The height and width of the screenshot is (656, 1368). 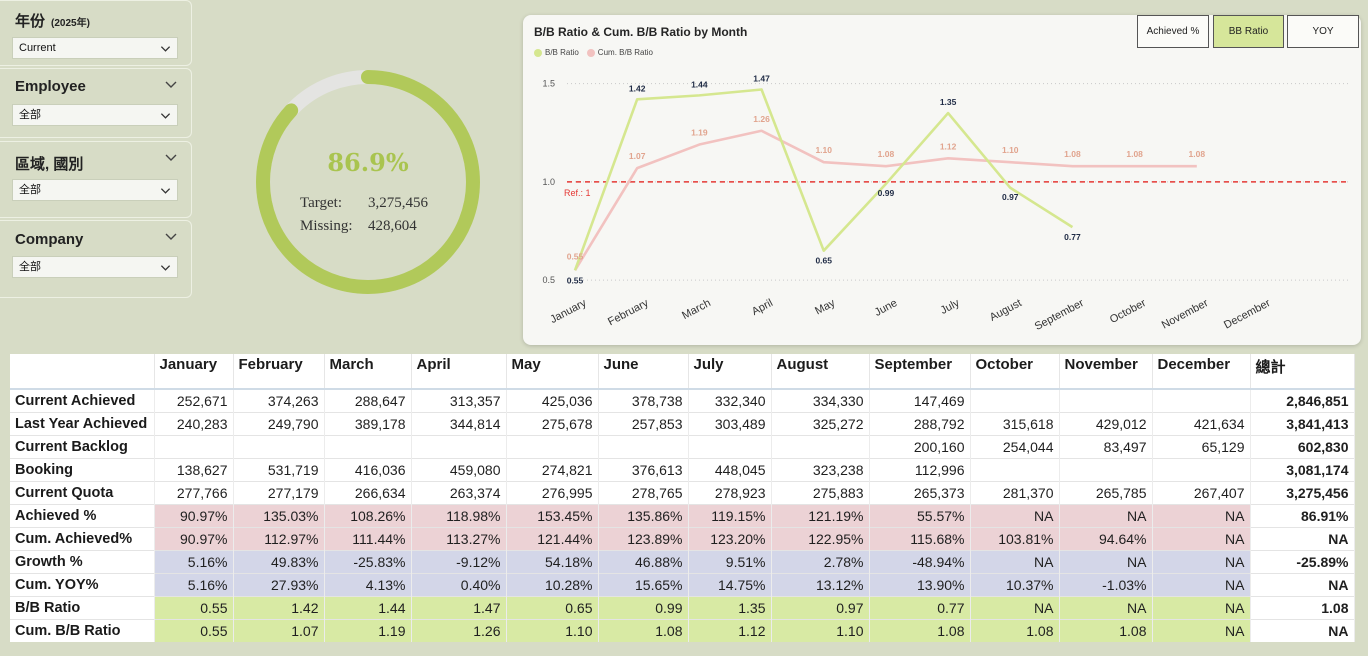 What do you see at coordinates (820, 400) in the screenshot?
I see `table-cell: 334,330` at bounding box center [820, 400].